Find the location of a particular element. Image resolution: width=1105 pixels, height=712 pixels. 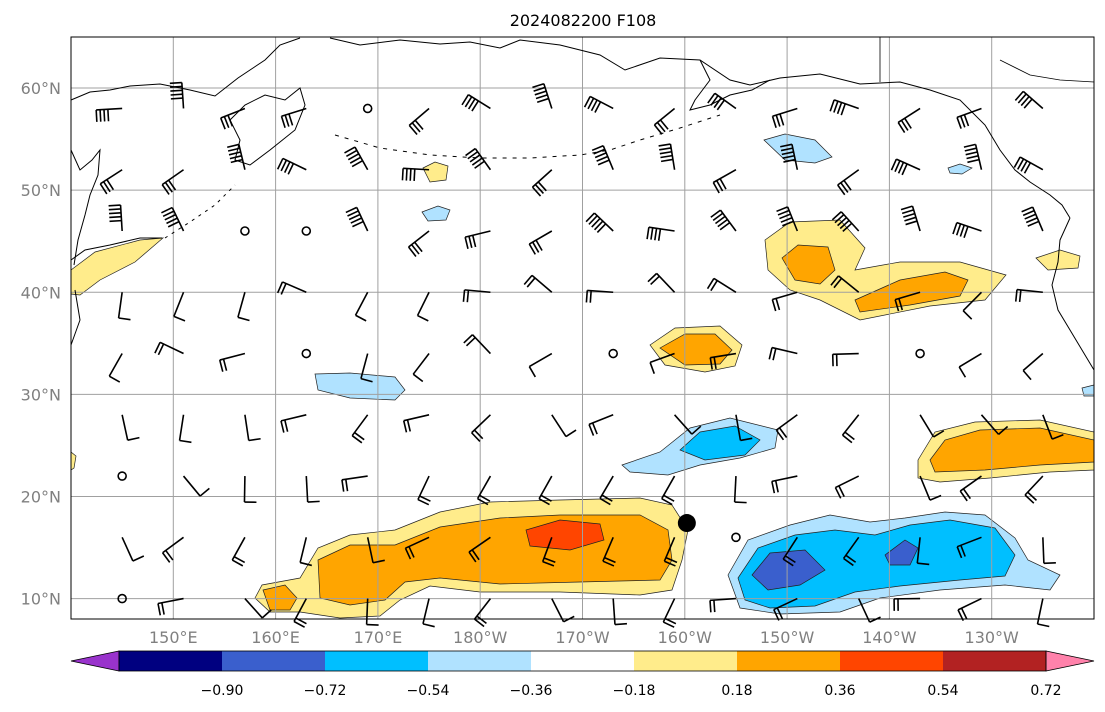

negative-55n is located at coordinates (798, 148).